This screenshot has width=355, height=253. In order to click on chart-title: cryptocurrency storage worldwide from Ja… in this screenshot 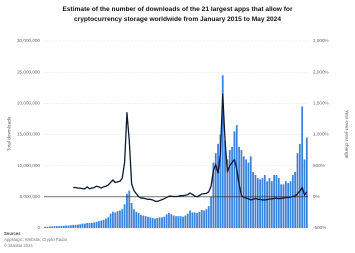, I will do `click(177, 19)`.